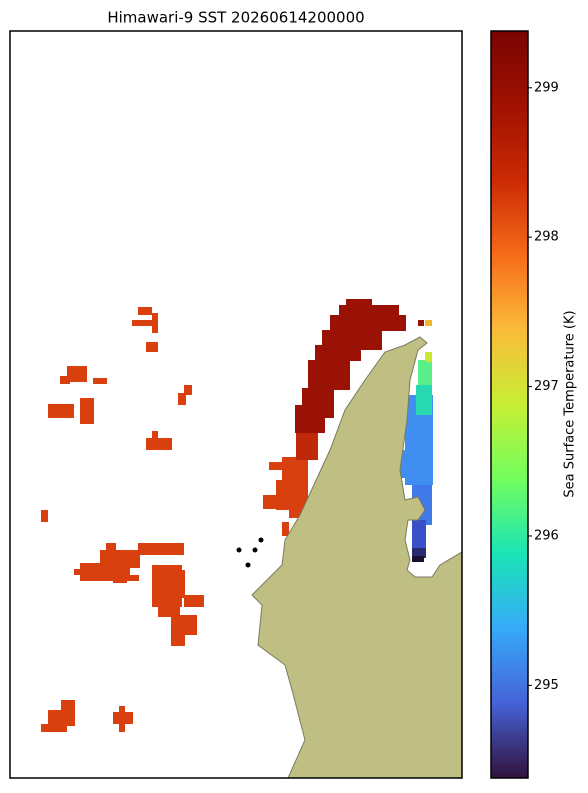 The width and height of the screenshot is (588, 793). I want to click on colorbar-tick-label: 297, so click(546, 386).